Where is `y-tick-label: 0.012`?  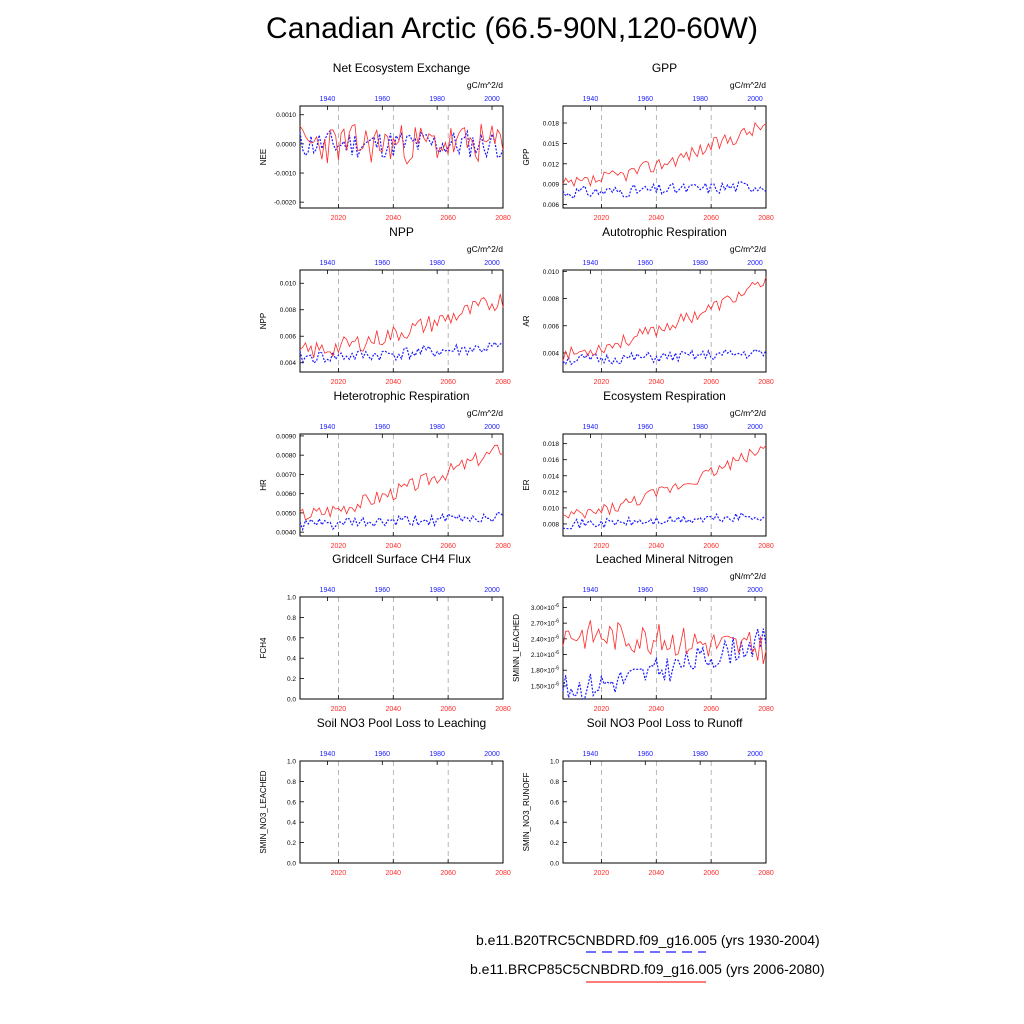 y-tick-label: 0.012 is located at coordinates (551, 164).